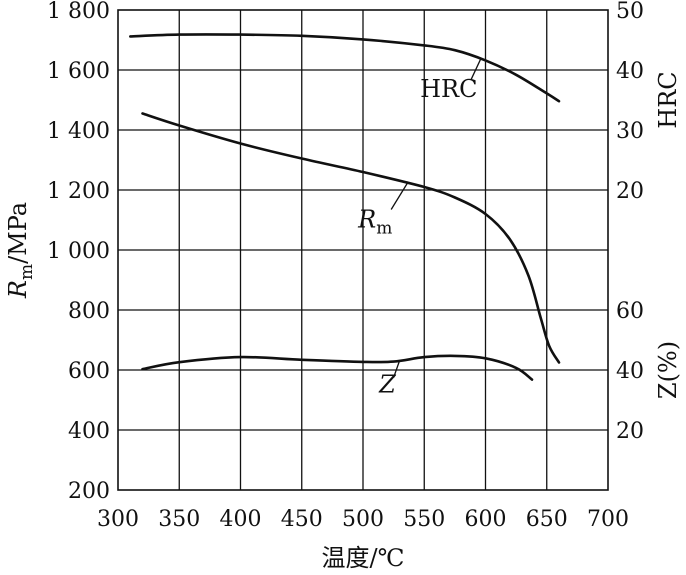 Image resolution: width=686 pixels, height=575 pixels. I want to click on x-tick-label: 400, so click(241, 519).